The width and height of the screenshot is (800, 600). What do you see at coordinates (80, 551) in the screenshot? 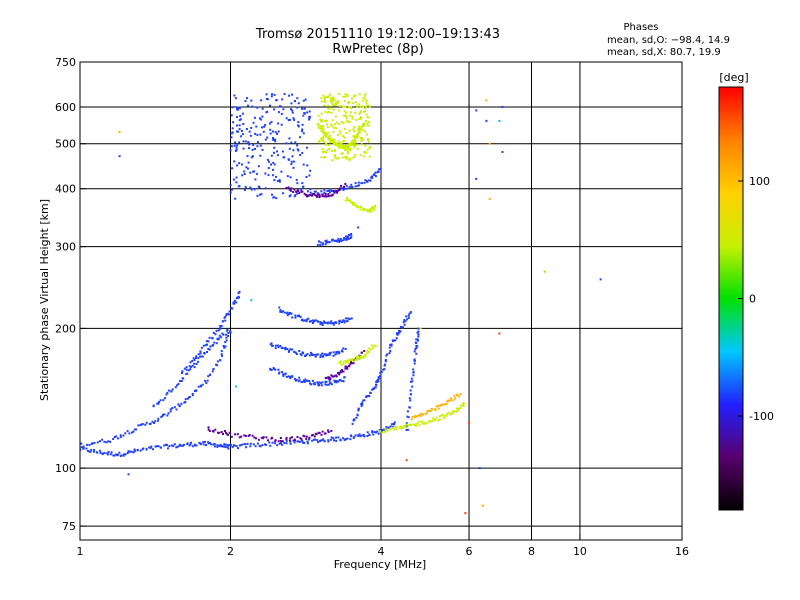
I see `x-tick-label: 1` at bounding box center [80, 551].